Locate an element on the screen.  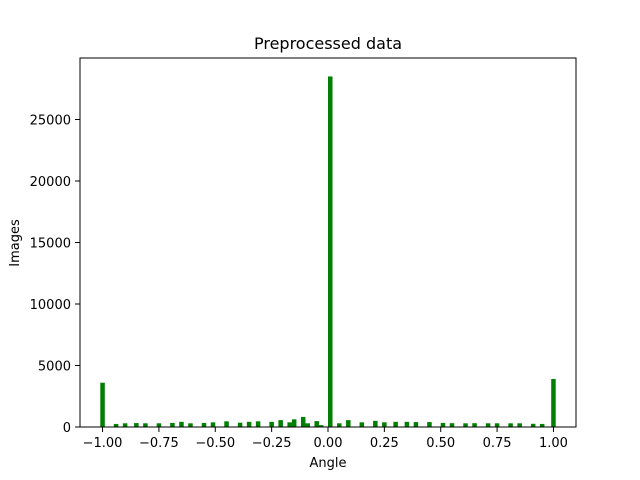
y-axis: 0 5000 10000 15000 20000 25000 is located at coordinates (55, 275).